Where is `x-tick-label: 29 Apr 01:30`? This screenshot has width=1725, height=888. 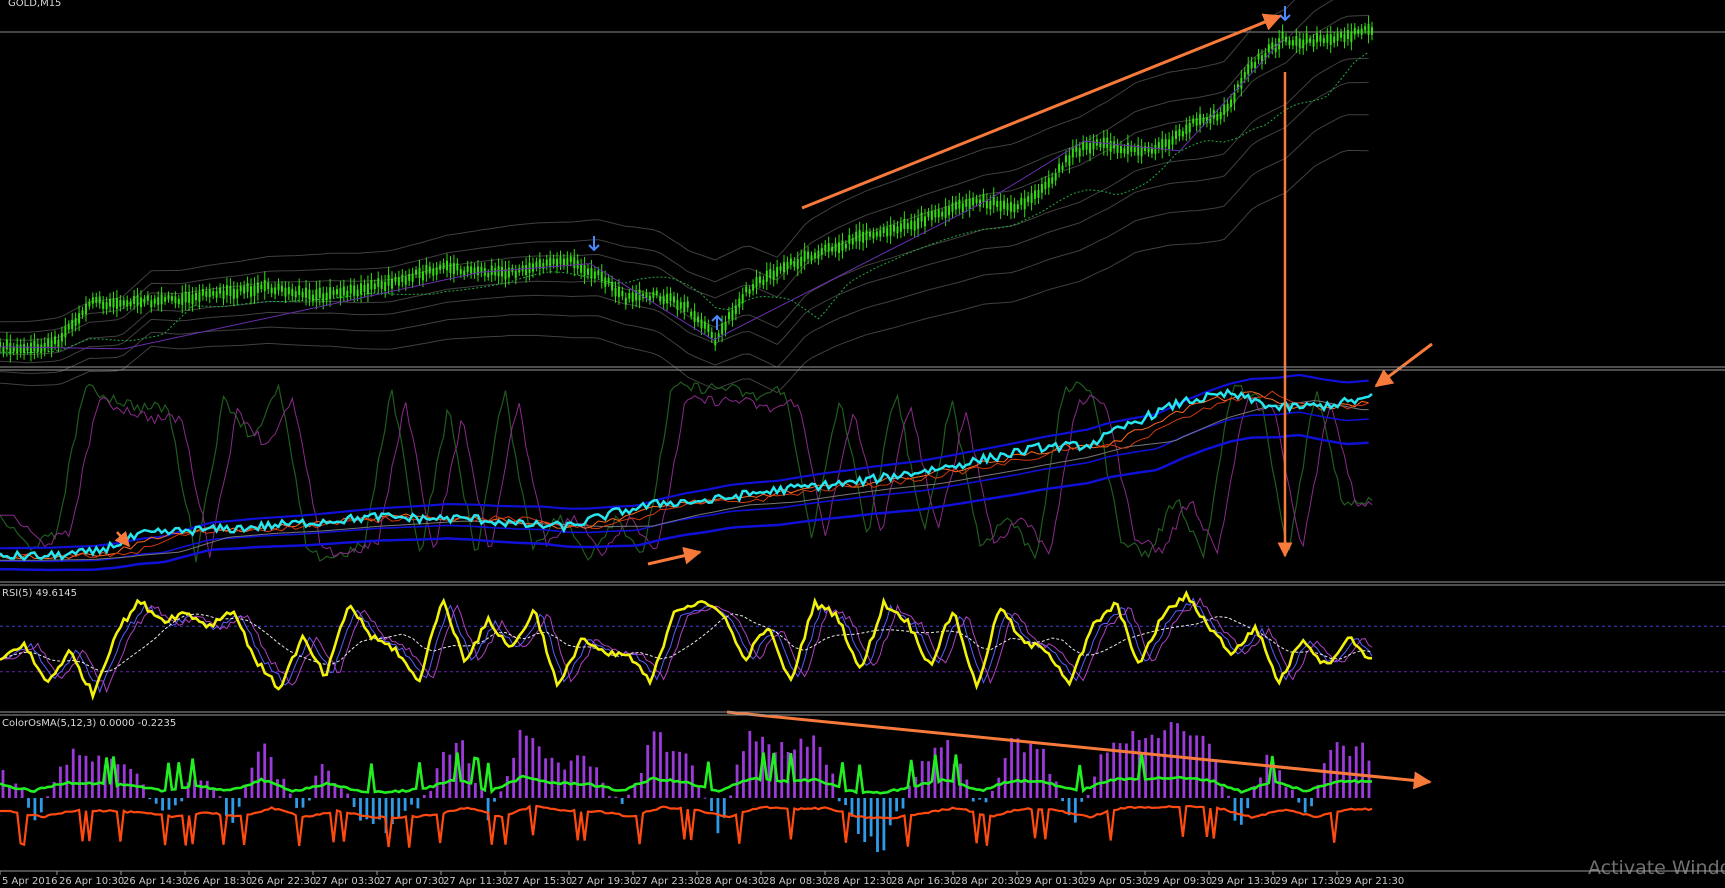 x-tick-label: 29 Apr 01:30 is located at coordinates (1051, 881).